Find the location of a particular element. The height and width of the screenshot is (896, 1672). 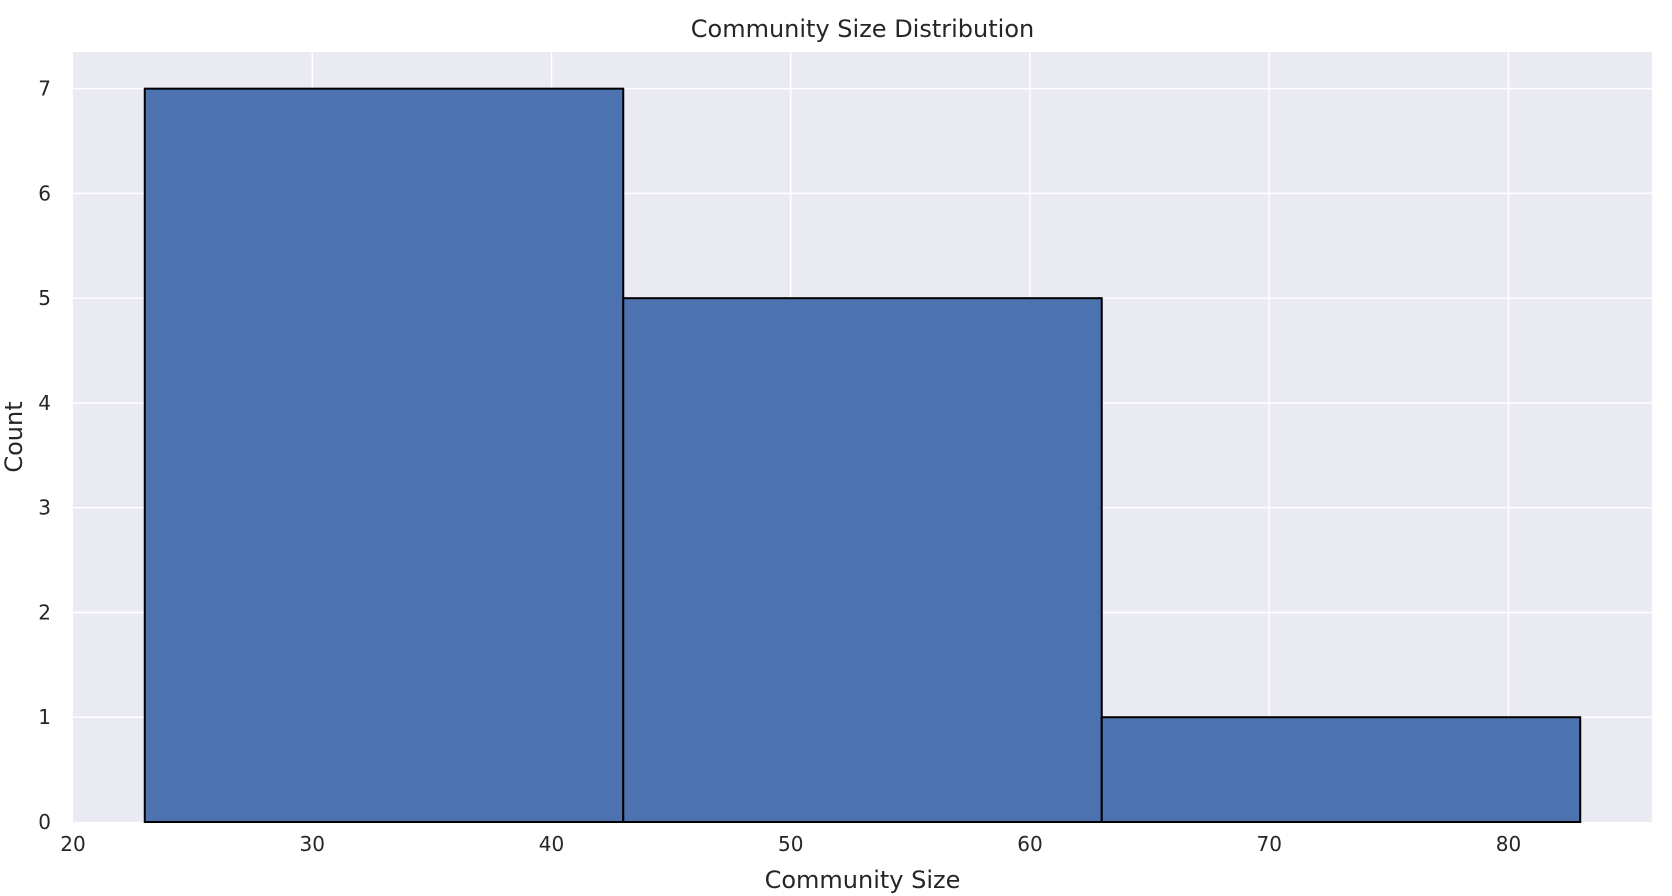

x-tick-label: 80 is located at coordinates (1508, 844).